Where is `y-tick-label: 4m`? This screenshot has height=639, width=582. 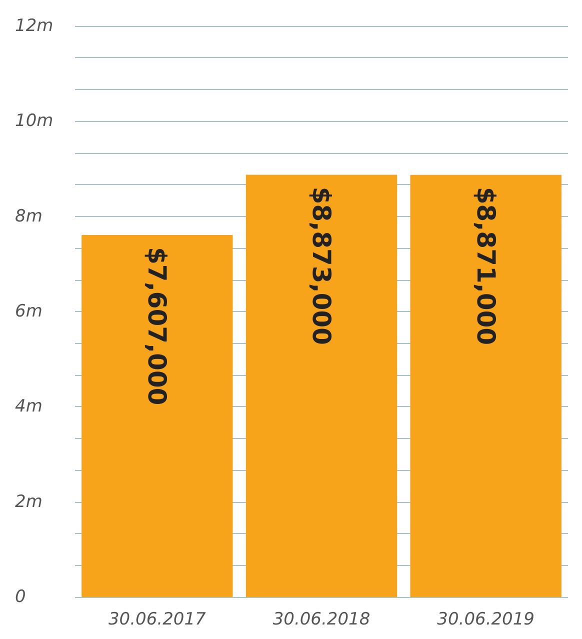
y-tick-label: 4m is located at coordinates (28, 406).